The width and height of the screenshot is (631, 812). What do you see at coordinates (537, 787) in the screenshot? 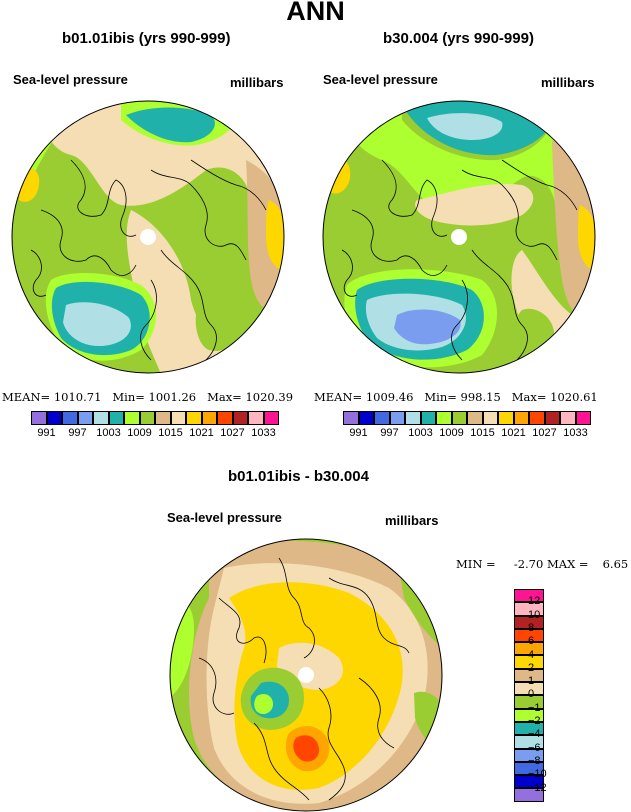
I see `colorbar-tick-label: −12` at bounding box center [537, 787].